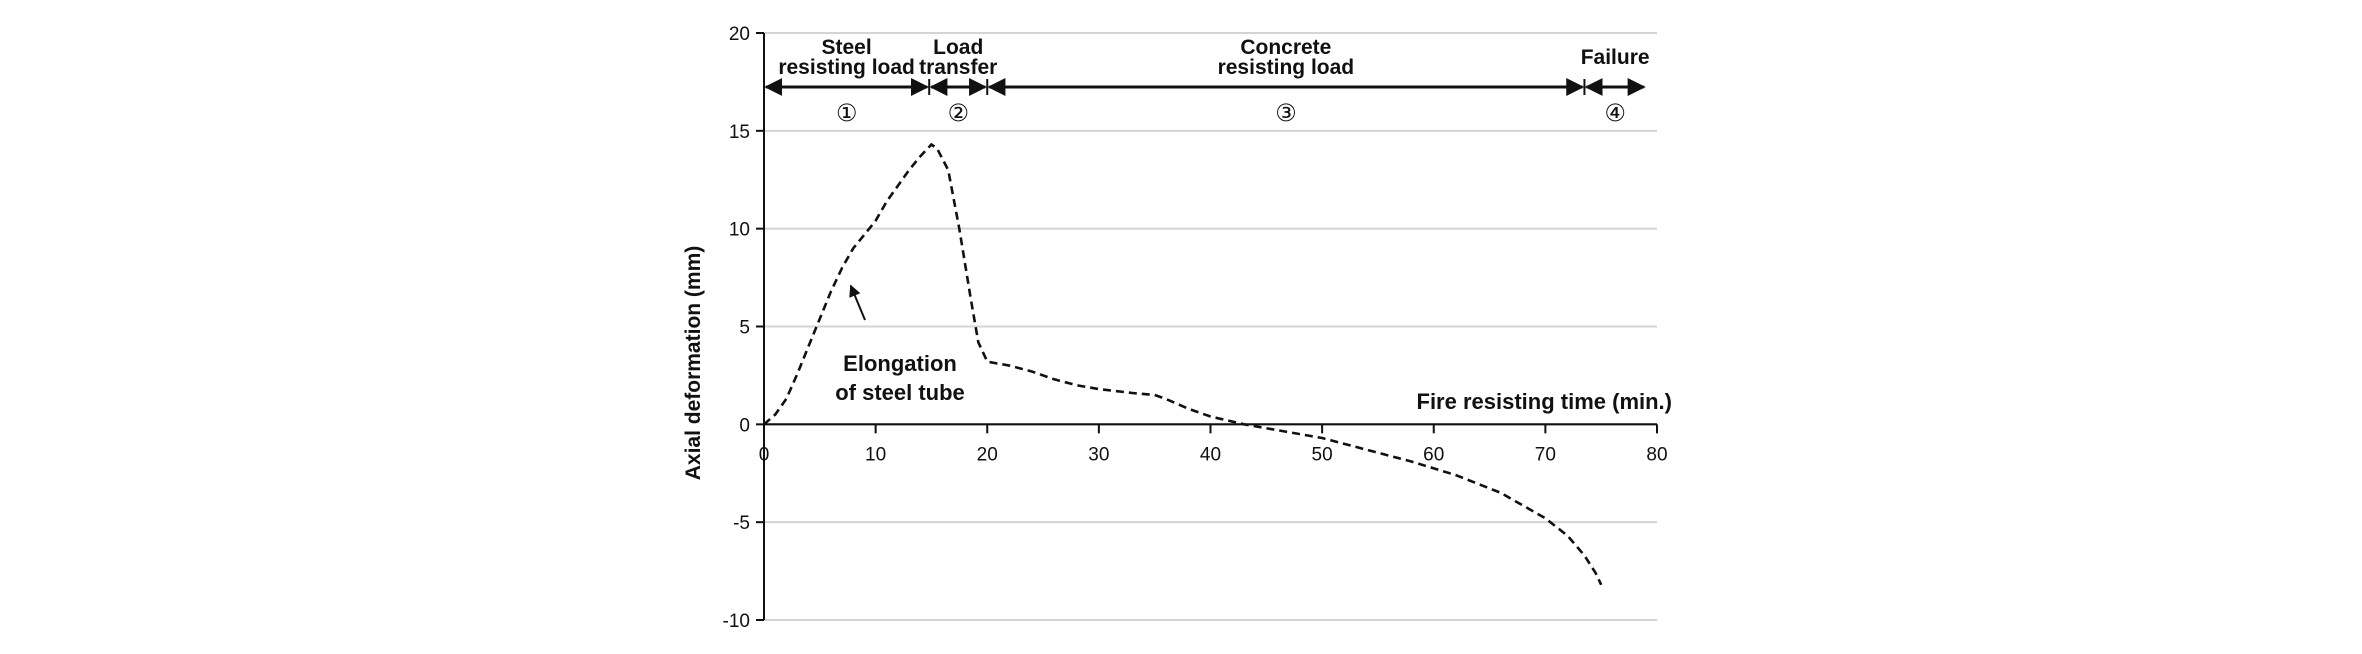 Image resolution: width=2362 pixels, height=654 pixels. What do you see at coordinates (739, 34) in the screenshot?
I see `y-tick-label: 20` at bounding box center [739, 34].